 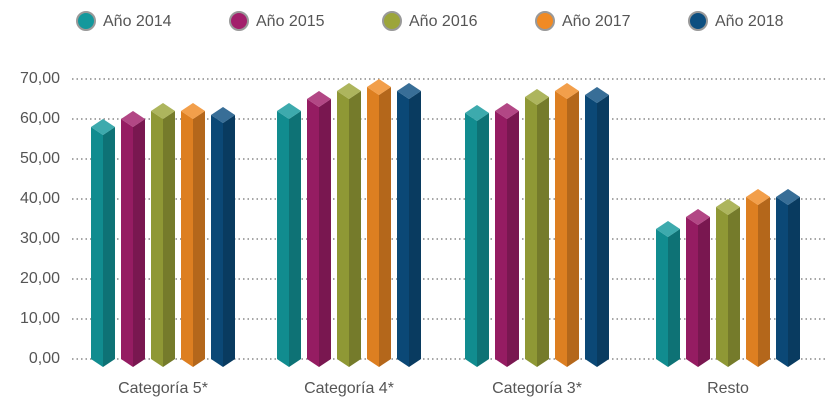 I want to click on y-tick-label: 50,00, so click(x=40, y=158).